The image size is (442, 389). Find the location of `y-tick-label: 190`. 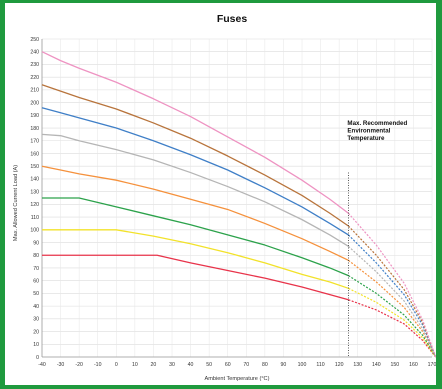

y-tick-label: 190 is located at coordinates (34, 116).